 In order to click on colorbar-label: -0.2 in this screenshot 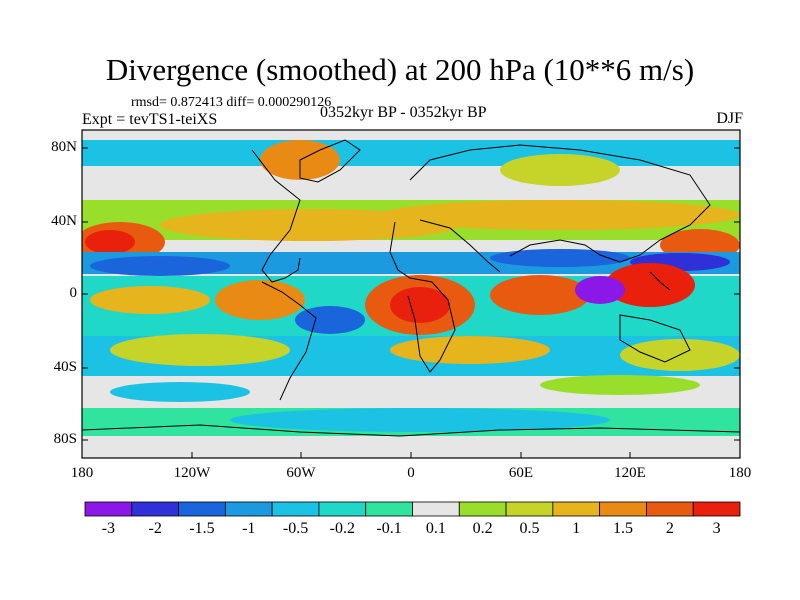, I will do `click(342, 528)`.